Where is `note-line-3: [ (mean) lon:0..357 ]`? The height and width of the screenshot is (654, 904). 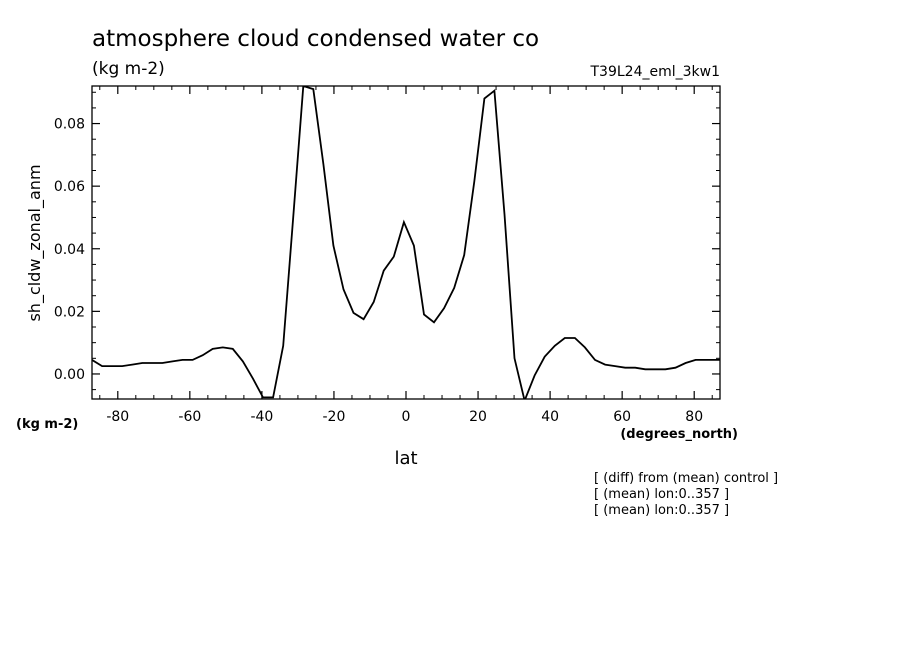 note-line-3: [ (mean) lon:0..357 ] is located at coordinates (661, 510).